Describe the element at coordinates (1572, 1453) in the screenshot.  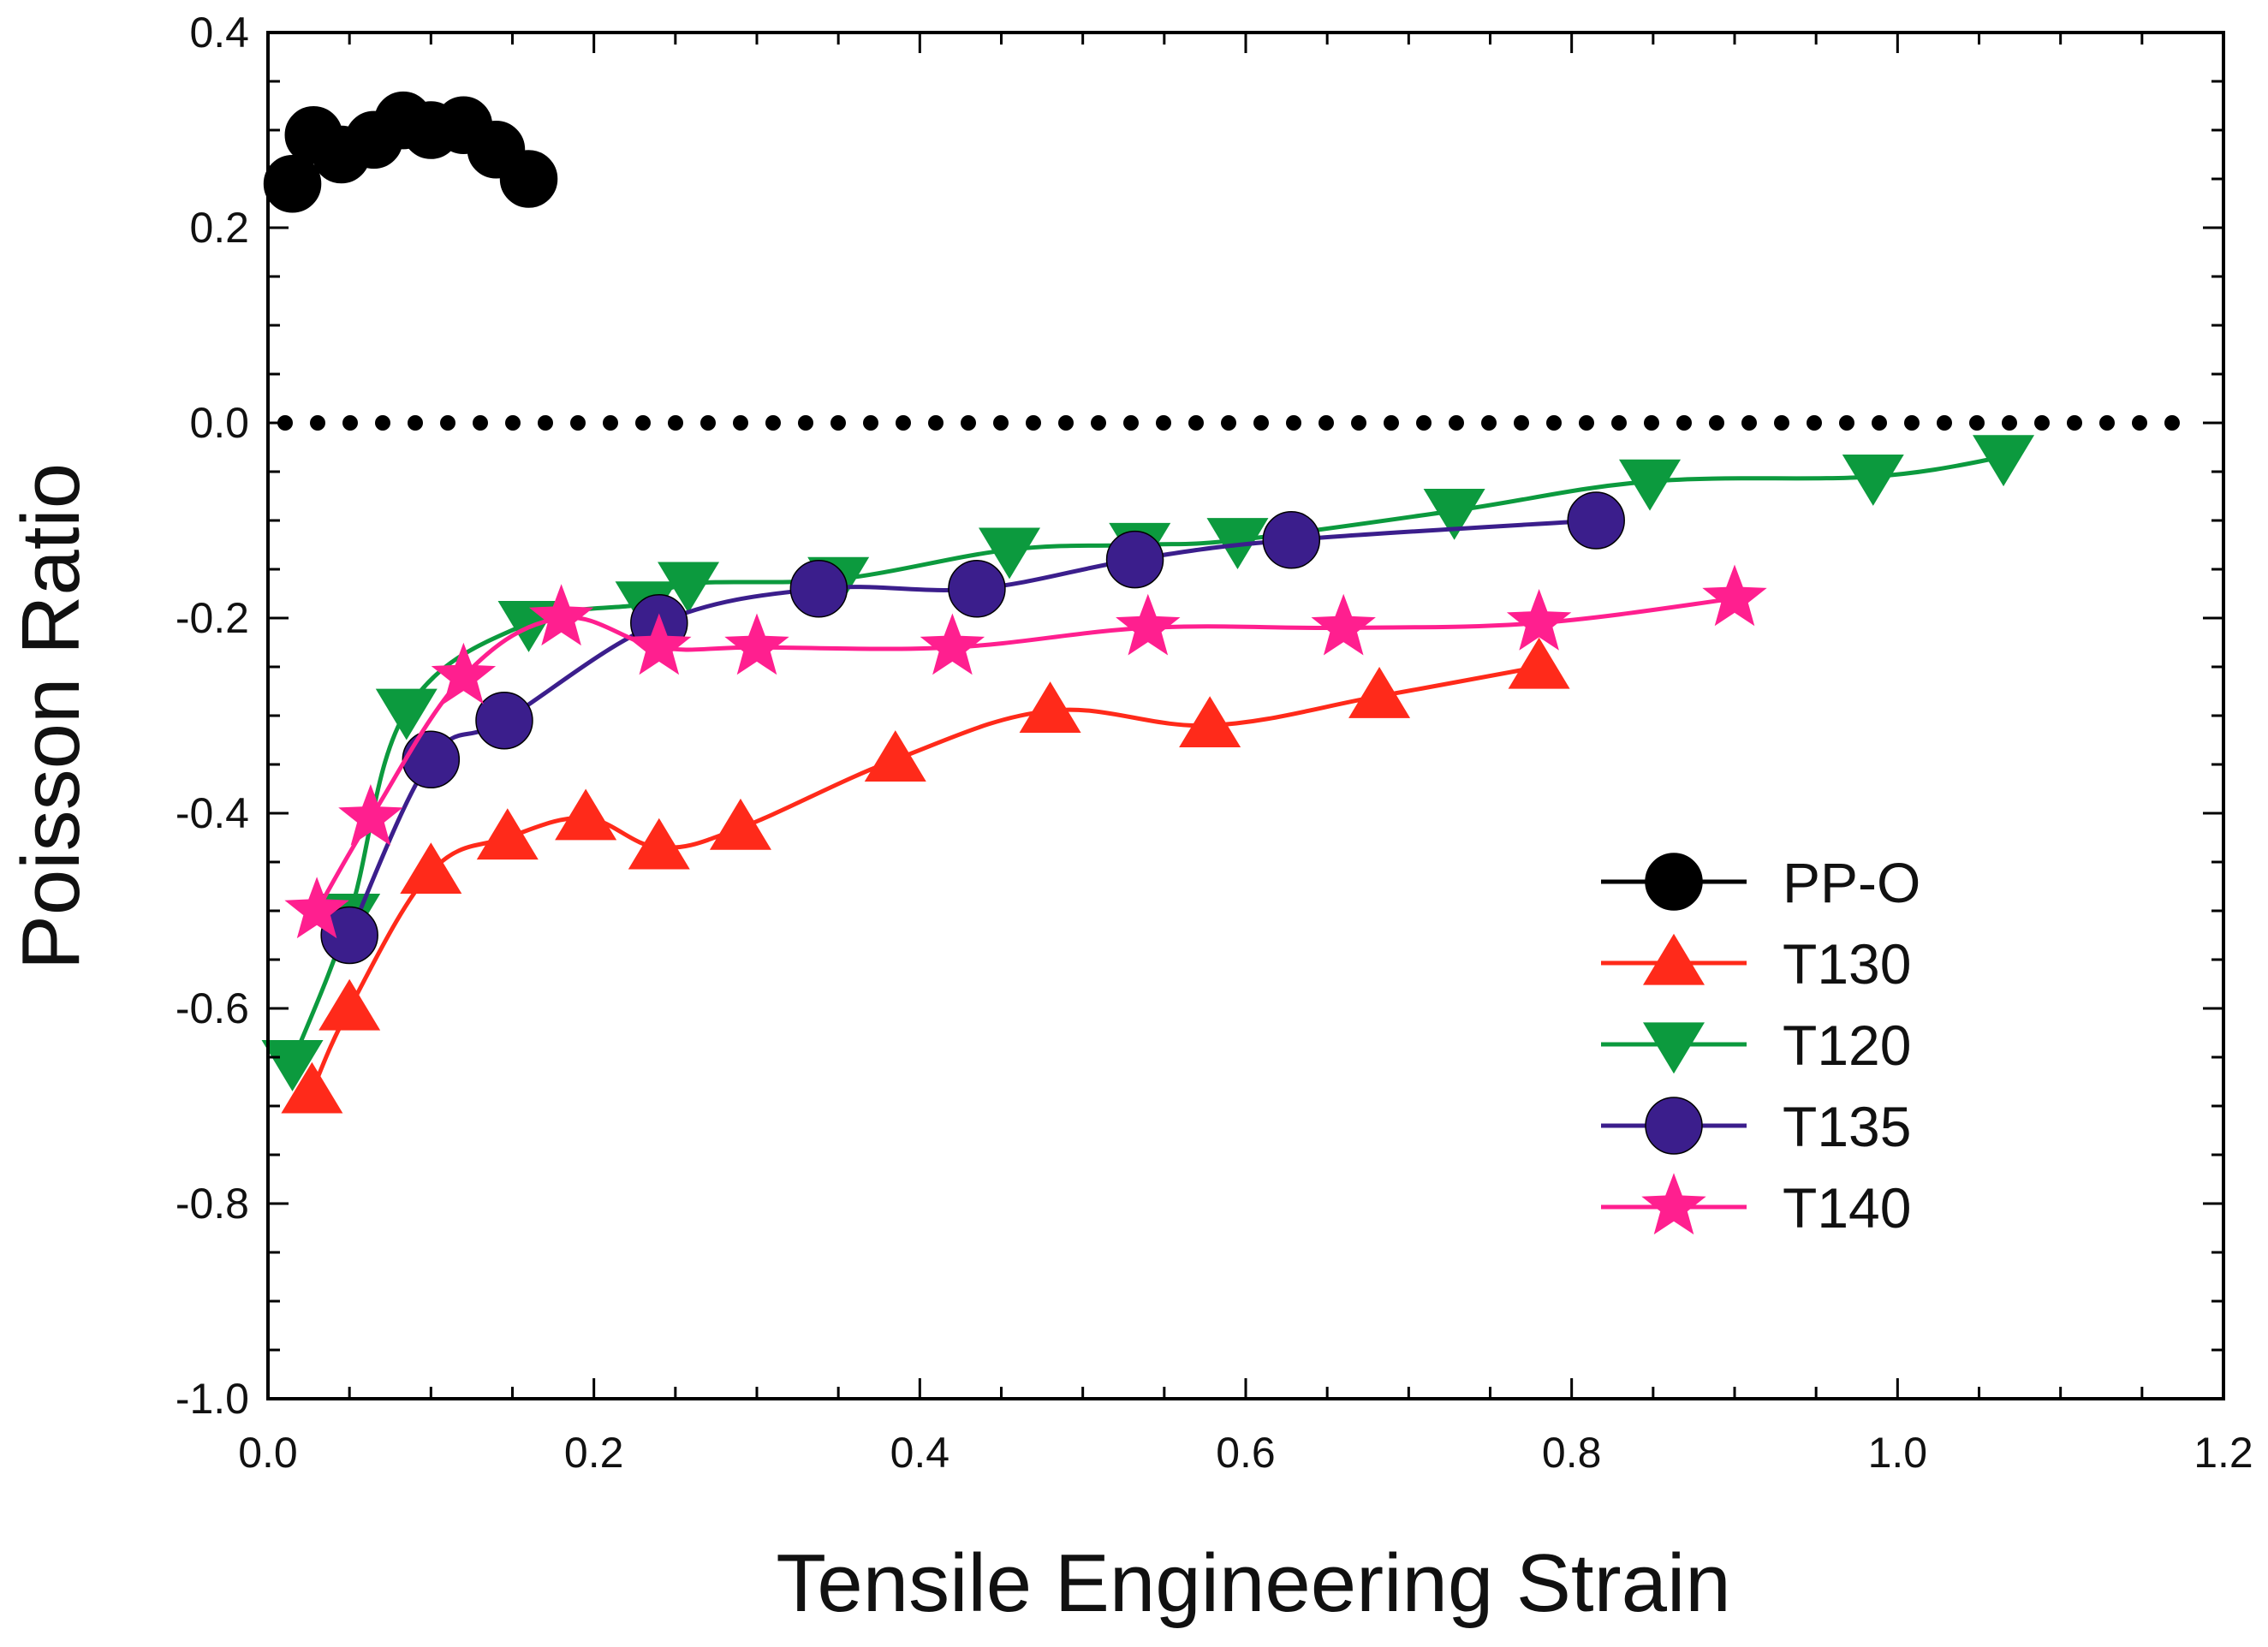
I see `x-tick-label: 0.8` at that location.